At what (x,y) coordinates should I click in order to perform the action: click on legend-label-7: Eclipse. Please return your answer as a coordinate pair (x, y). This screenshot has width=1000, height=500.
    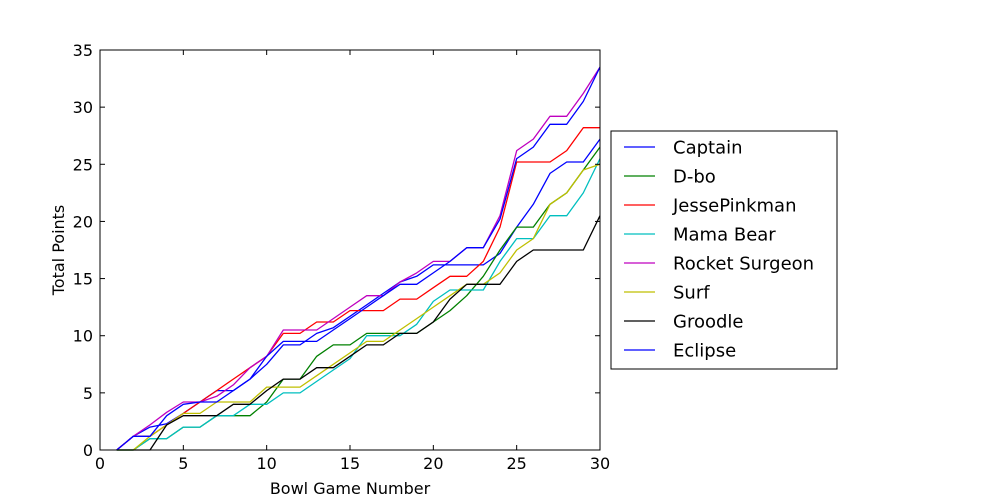
    Looking at the image, I should click on (704, 351).